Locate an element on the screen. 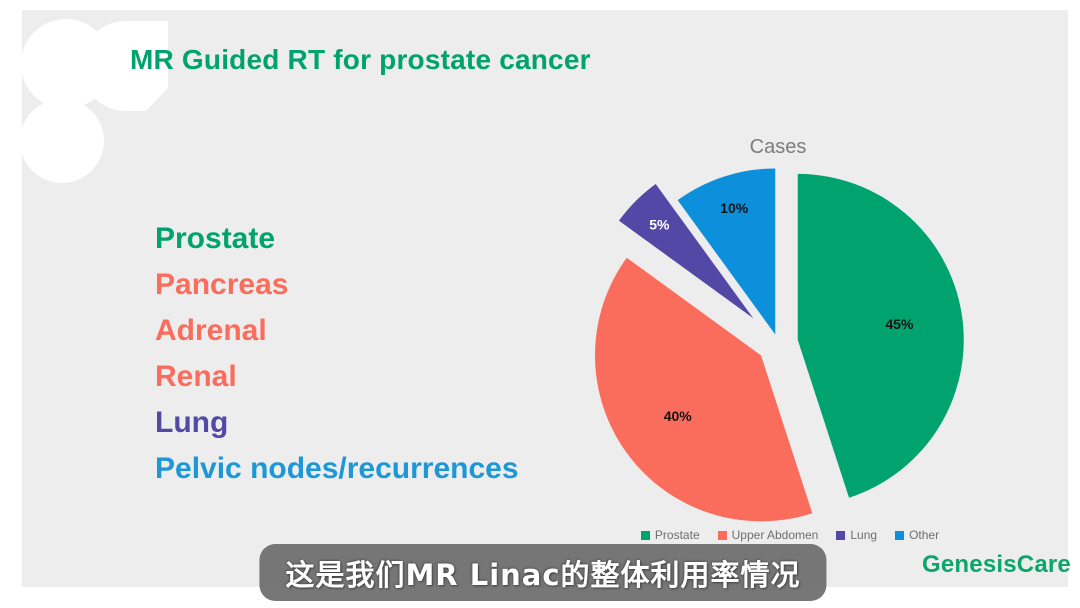 This screenshot has width=1080, height=608. legend-label: Prostate is located at coordinates (677, 535).